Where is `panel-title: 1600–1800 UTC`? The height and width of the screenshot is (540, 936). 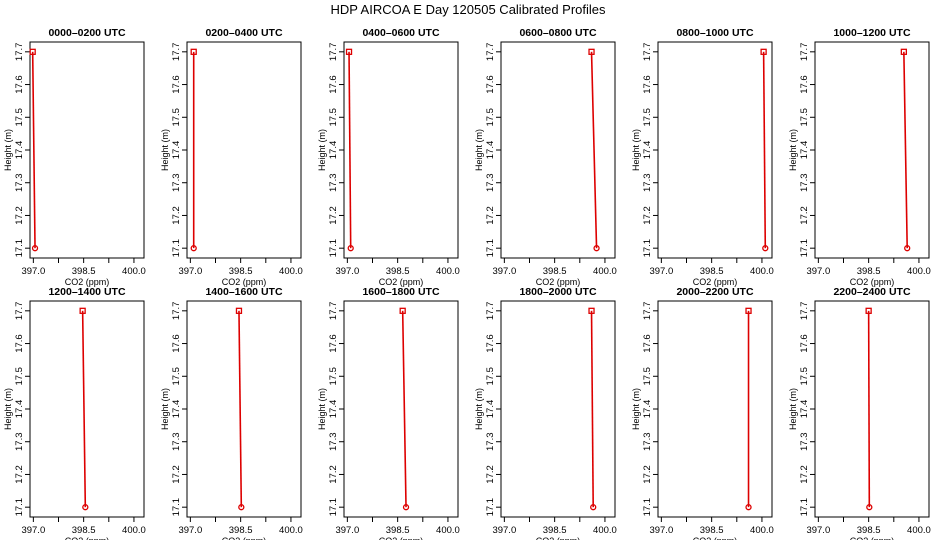
panel-title: 1600–1800 UTC is located at coordinates (400, 292).